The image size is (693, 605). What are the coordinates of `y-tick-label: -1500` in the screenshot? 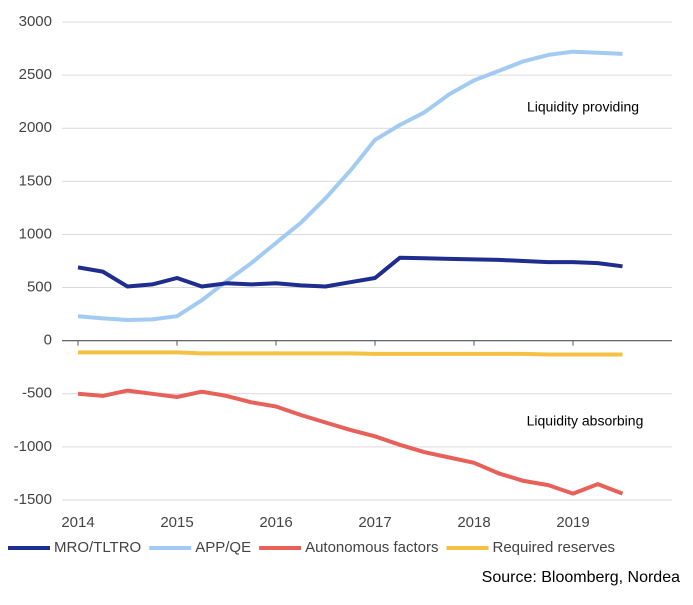 It's located at (33, 499).